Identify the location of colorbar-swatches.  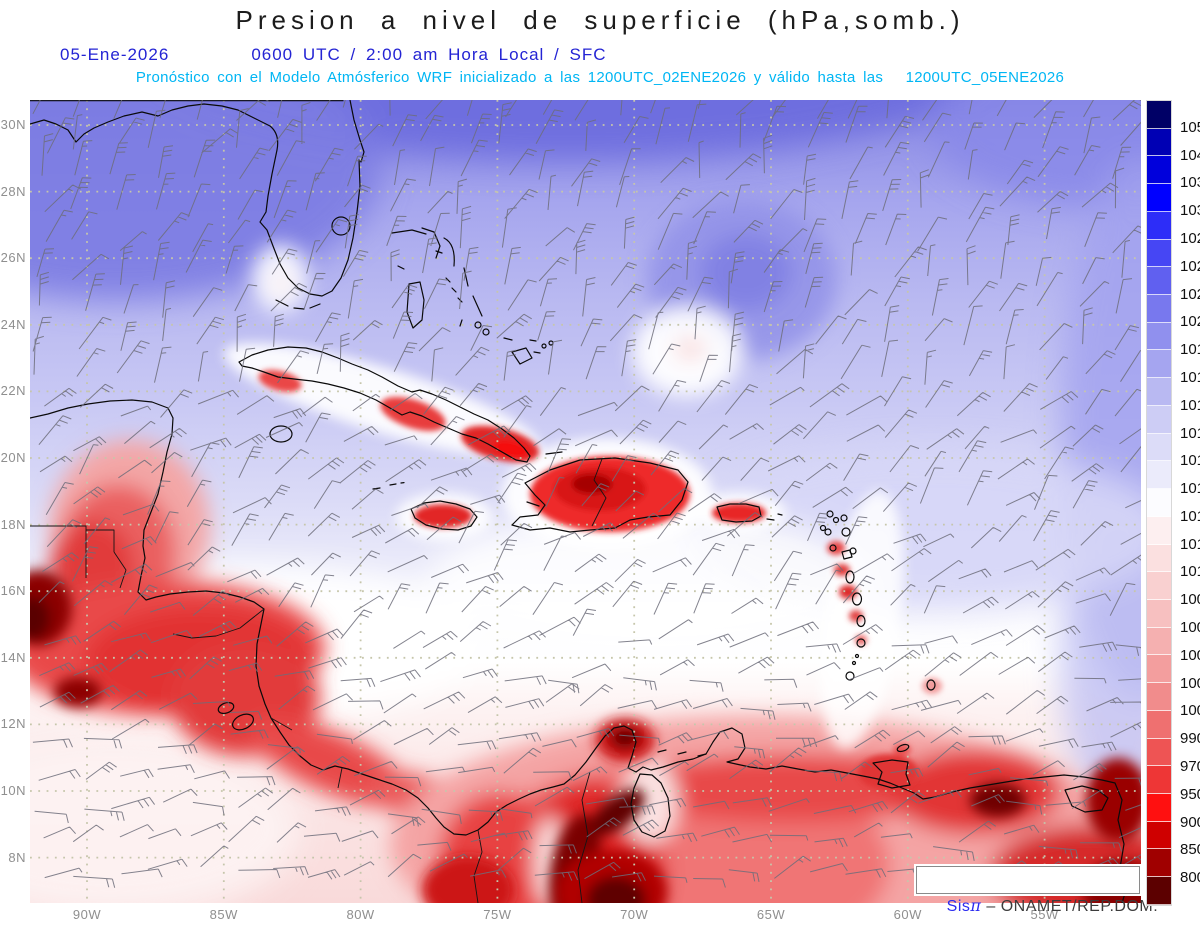
(1159, 503).